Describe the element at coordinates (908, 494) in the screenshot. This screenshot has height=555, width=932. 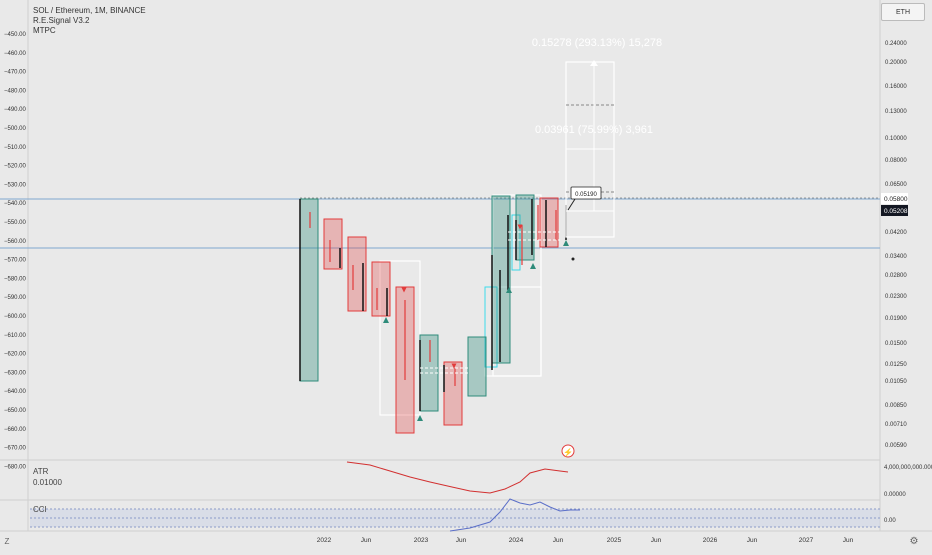
I see `sub-axis: 4,000,000,000.0000 0.00000 0.00` at that location.